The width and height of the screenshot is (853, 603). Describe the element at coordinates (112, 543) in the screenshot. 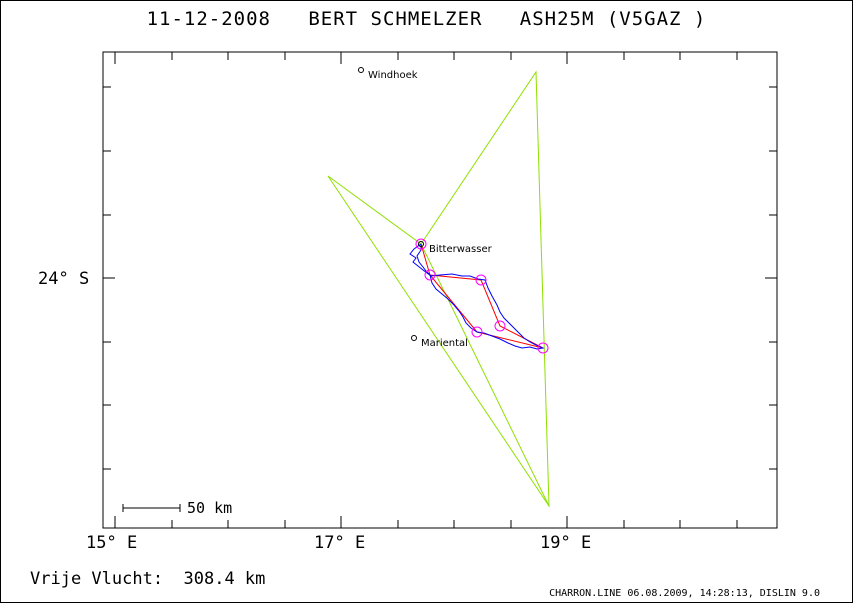

I see `x-tick-15e: 15° E` at that location.